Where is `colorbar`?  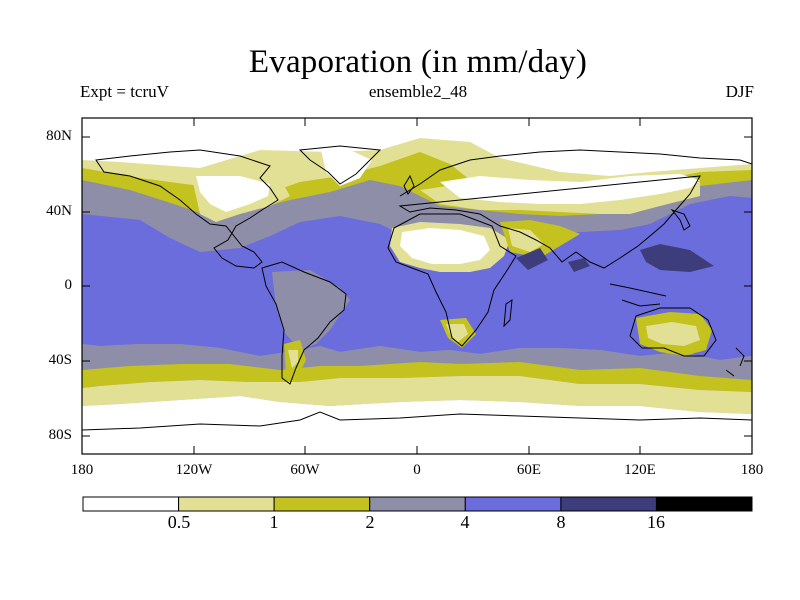 colorbar is located at coordinates (417, 504).